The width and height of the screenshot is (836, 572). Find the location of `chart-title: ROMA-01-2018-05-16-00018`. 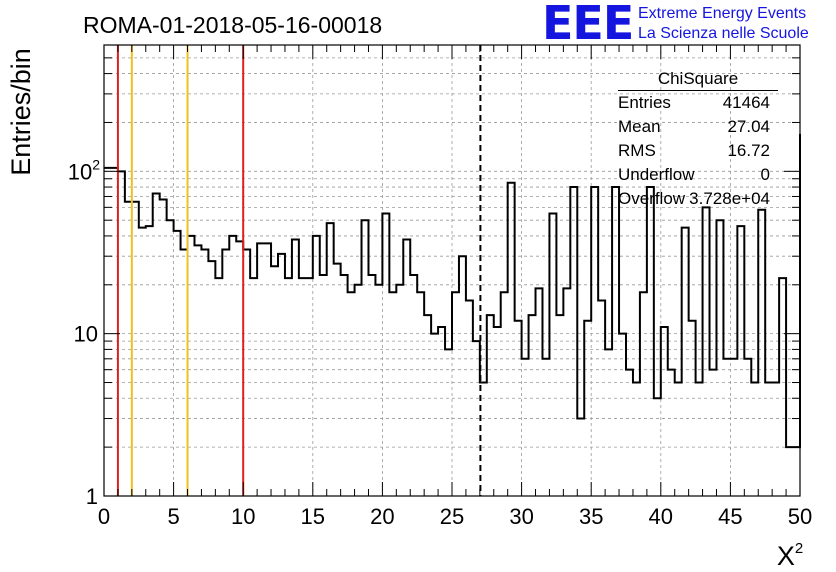

chart-title: ROMA-01-2018-05-16-00018 is located at coordinates (233, 25).